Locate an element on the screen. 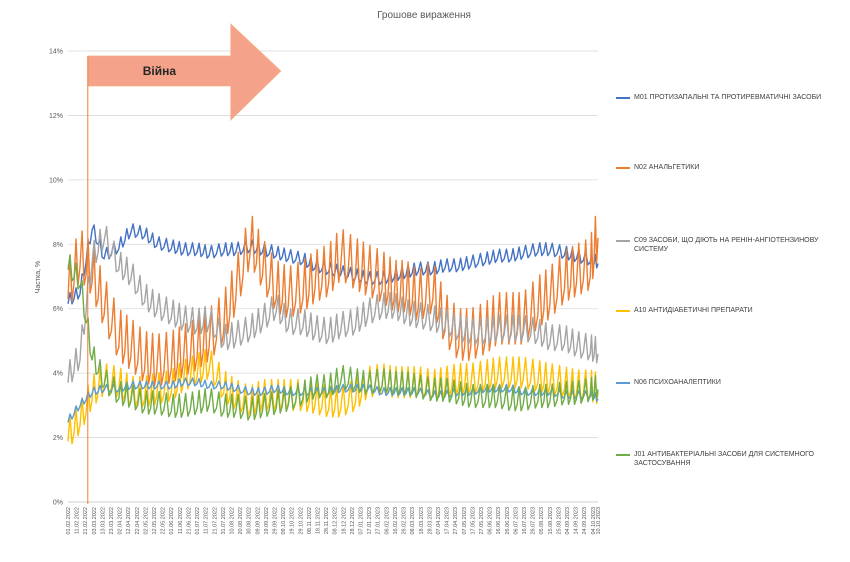 Image resolution: width=850 pixels, height=562 pixels. x-tick-label: 27.04.2023 is located at coordinates (456, 521).